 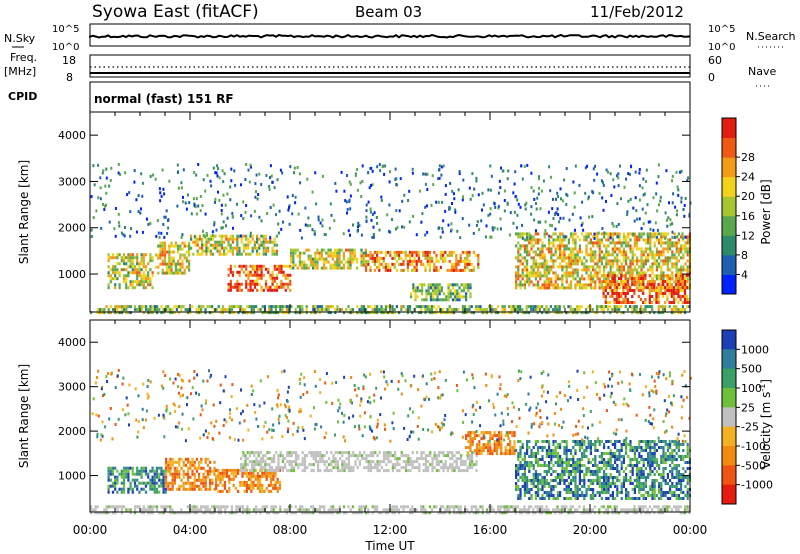 I want to click on beam-title: Beam 03, so click(x=388, y=12).